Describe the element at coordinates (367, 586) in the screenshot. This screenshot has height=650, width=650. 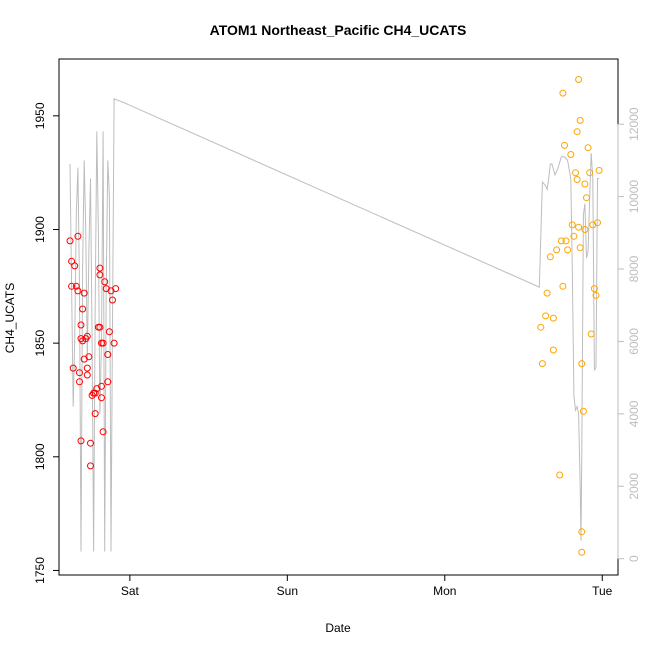
I see `x-axis: Sat Sun Mon Tue` at that location.